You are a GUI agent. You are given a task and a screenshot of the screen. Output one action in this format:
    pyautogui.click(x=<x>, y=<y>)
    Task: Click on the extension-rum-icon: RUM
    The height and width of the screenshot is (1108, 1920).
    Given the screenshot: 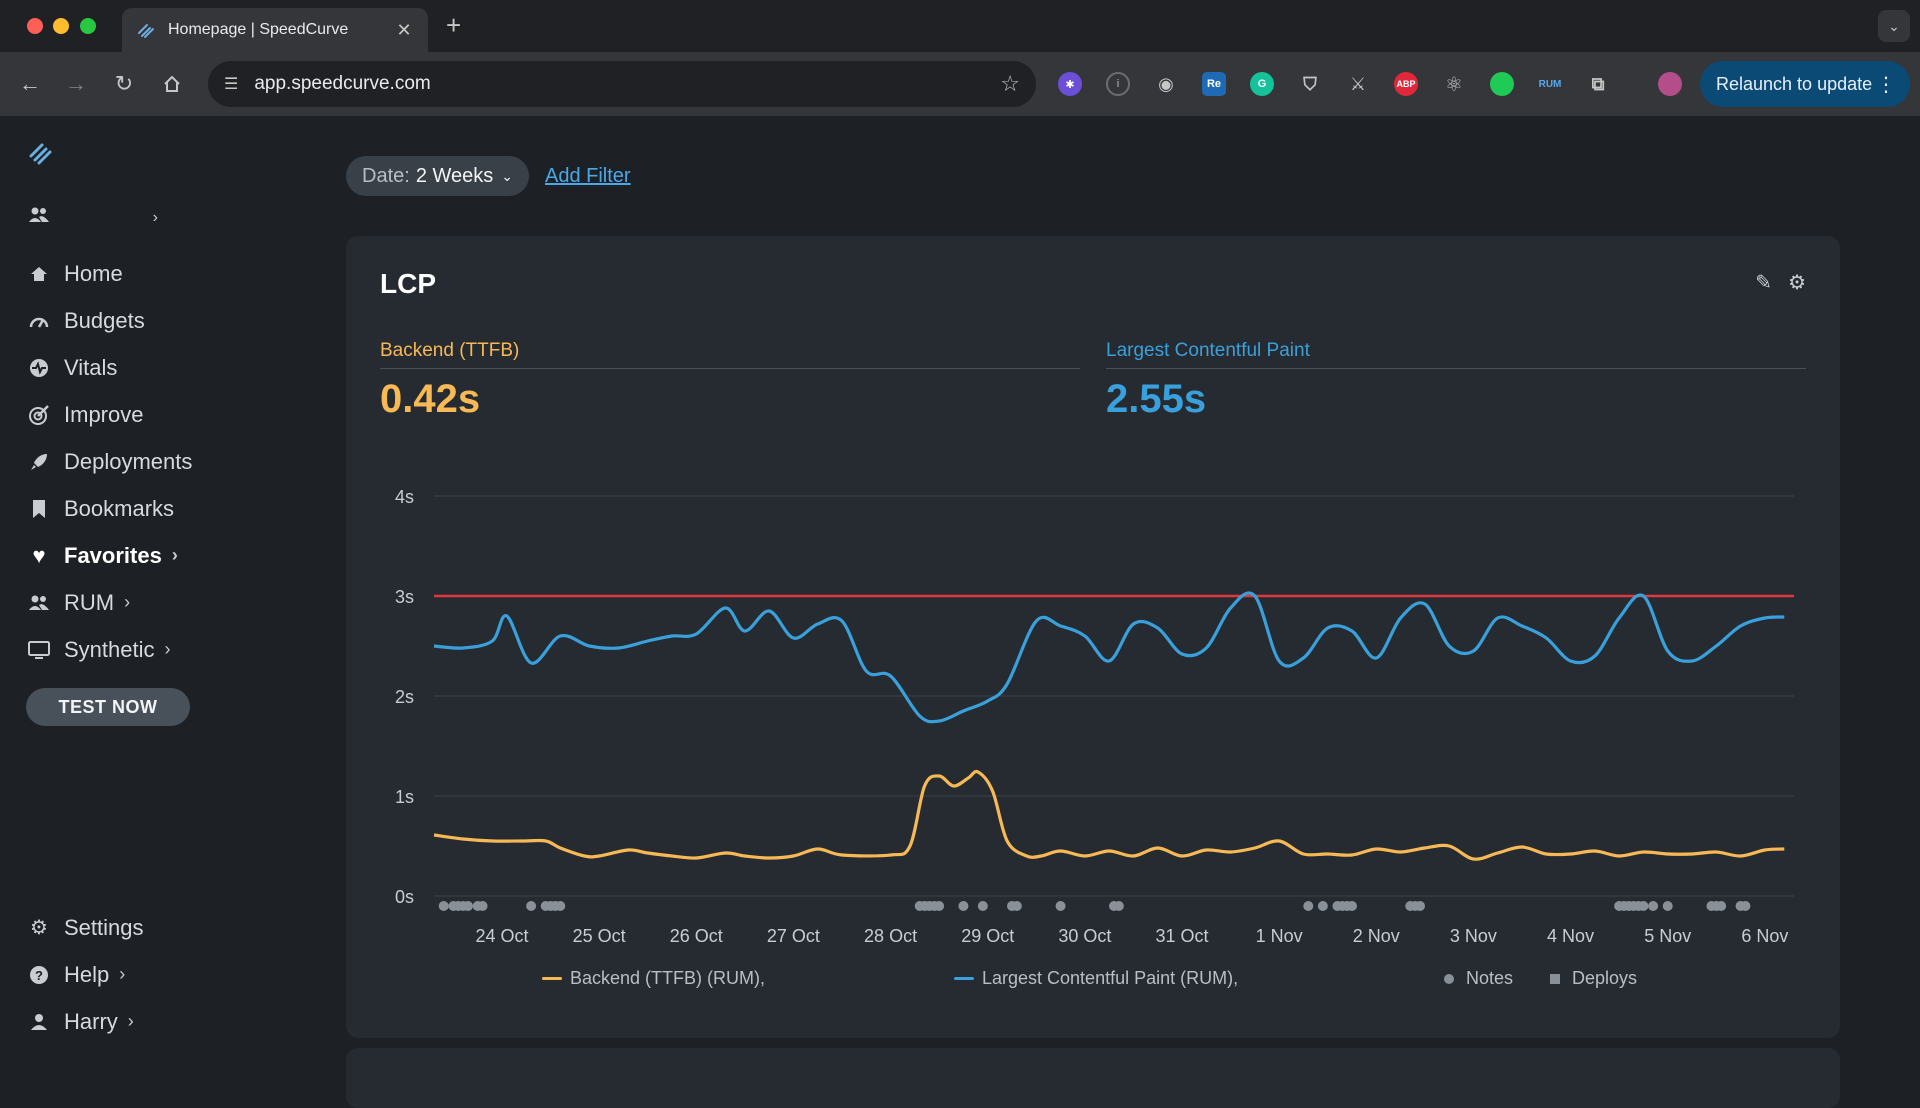 What is the action you would take?
    pyautogui.click(x=1550, y=84)
    